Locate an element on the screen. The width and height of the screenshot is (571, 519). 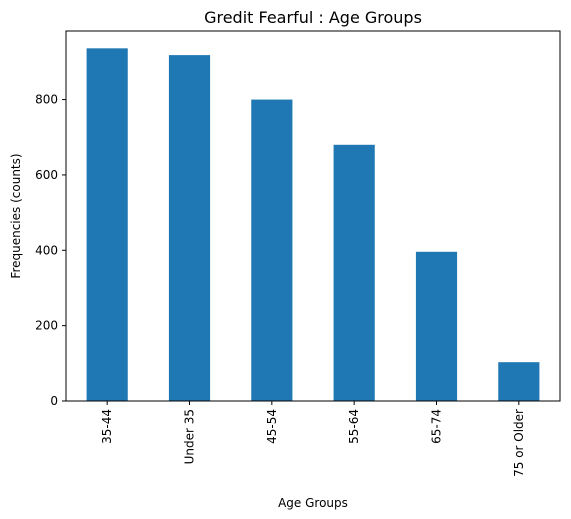
y-tick-label: 800 is located at coordinates (46, 100).